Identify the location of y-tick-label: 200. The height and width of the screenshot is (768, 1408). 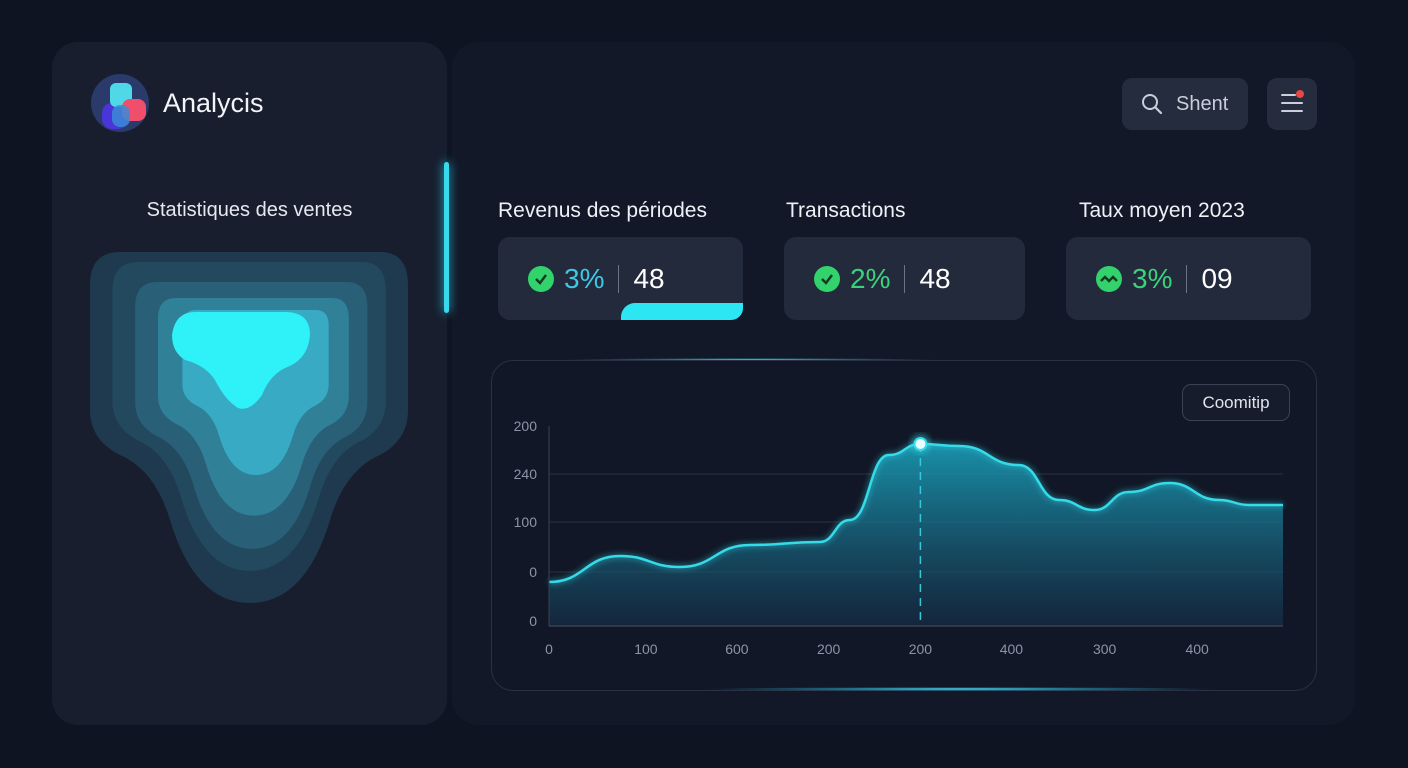
(526, 426).